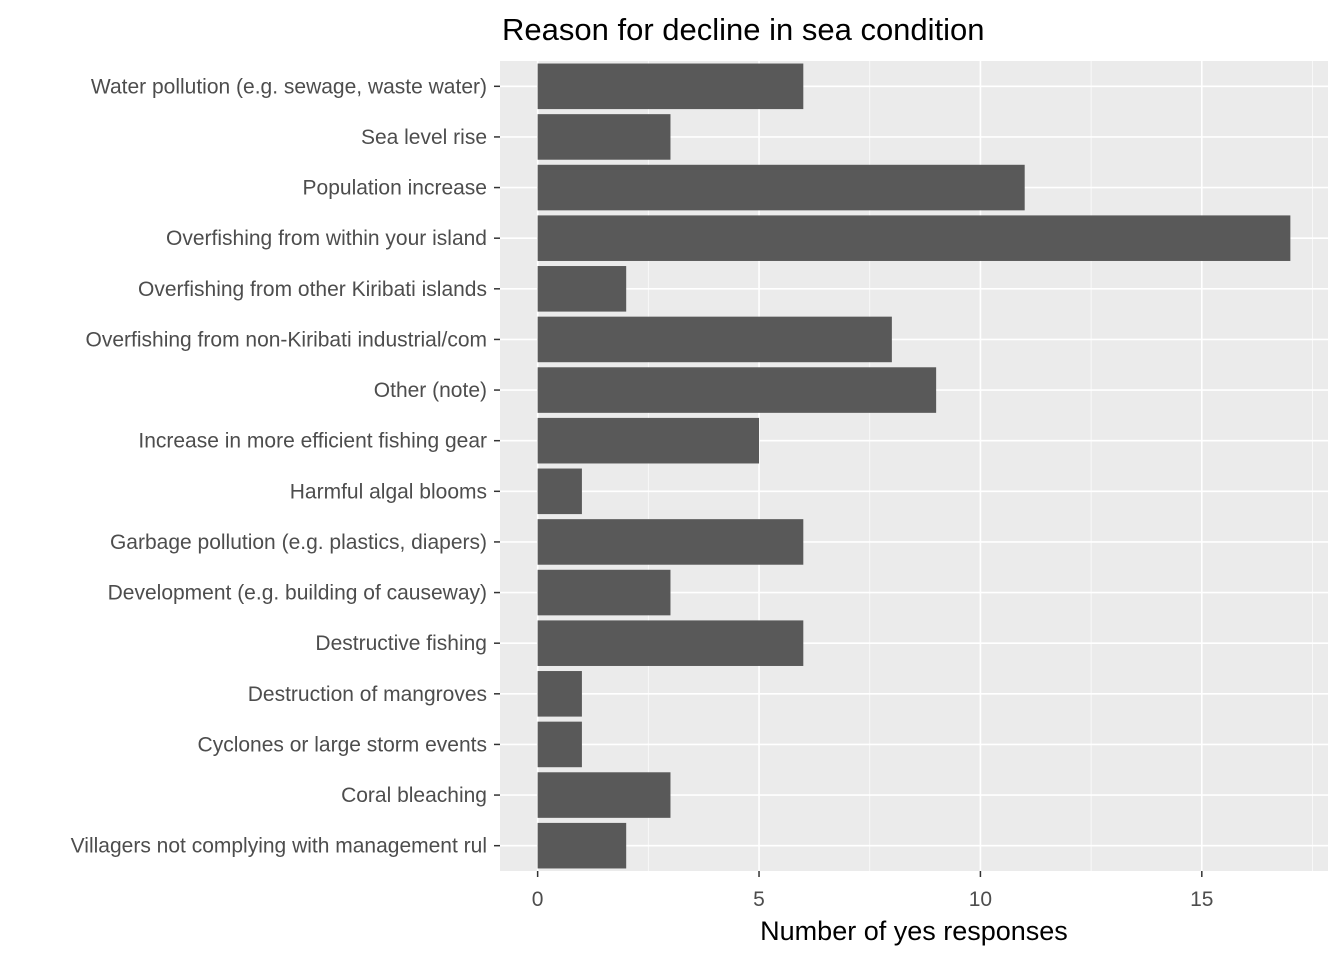  Describe the element at coordinates (312, 289) in the screenshot. I see `y-tick-label: Overfishing from other Kiribati islands` at that location.